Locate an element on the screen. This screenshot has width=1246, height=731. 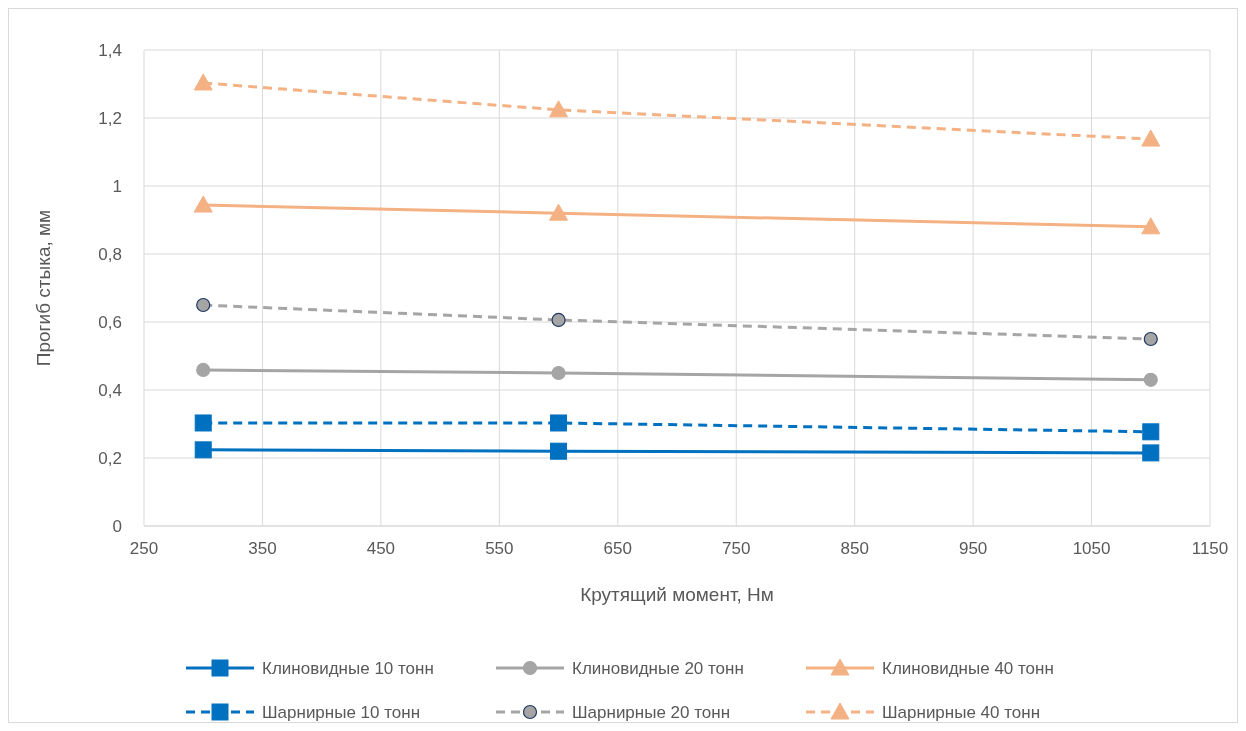
y-tick-label: 0,2 is located at coordinates (110, 458).